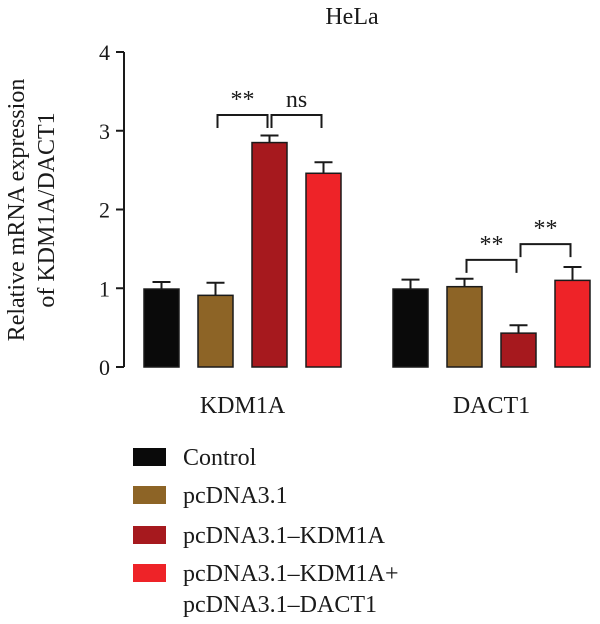 The width and height of the screenshot is (600, 624). Describe the element at coordinates (32, 210) in the screenshot. I see `y-axis-label: Relative mRNA expression of KDM1A/DACT1` at that location.